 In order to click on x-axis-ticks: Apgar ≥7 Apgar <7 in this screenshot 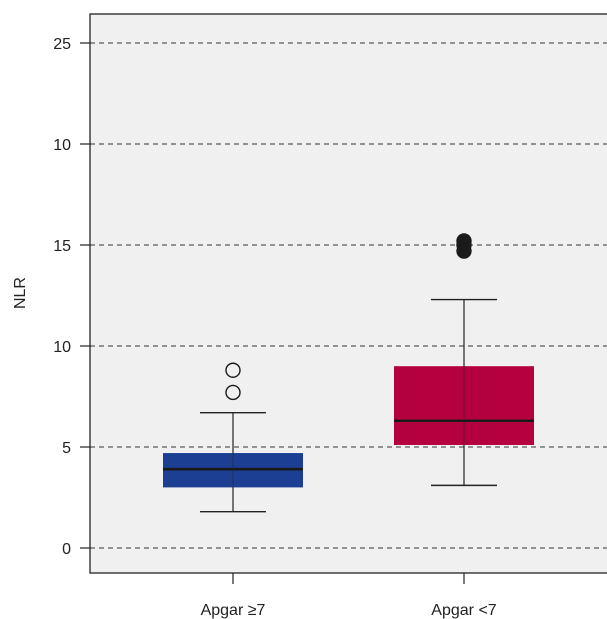, I will do `click(349, 596)`.